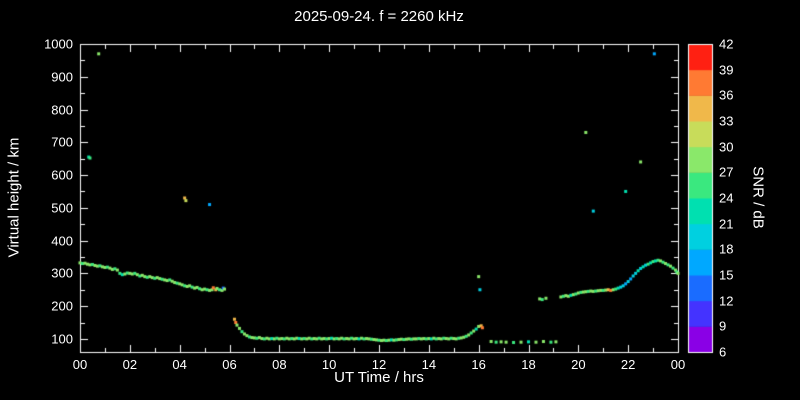  I want to click on y-tick-label: 100, so click(62, 339).